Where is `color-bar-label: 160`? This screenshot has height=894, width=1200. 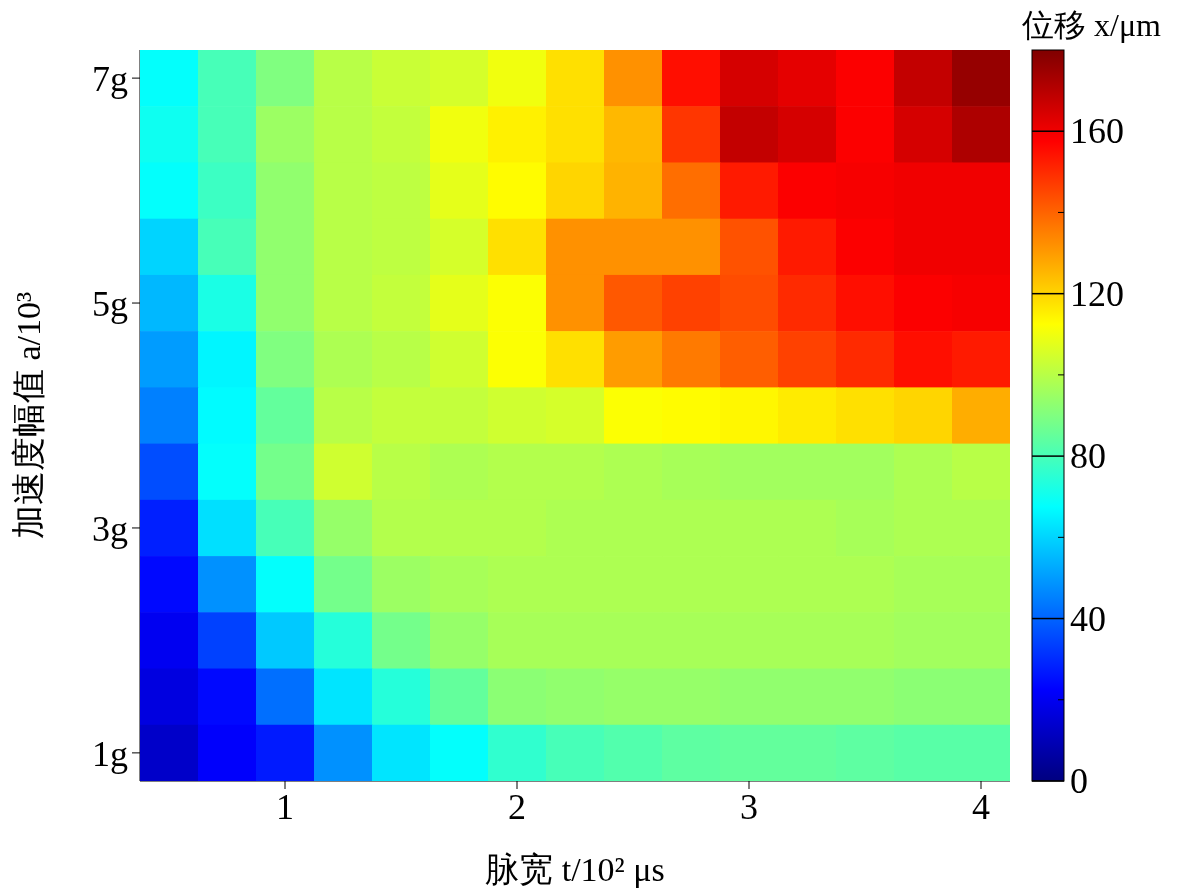 color-bar-label: 160 is located at coordinates (1097, 131).